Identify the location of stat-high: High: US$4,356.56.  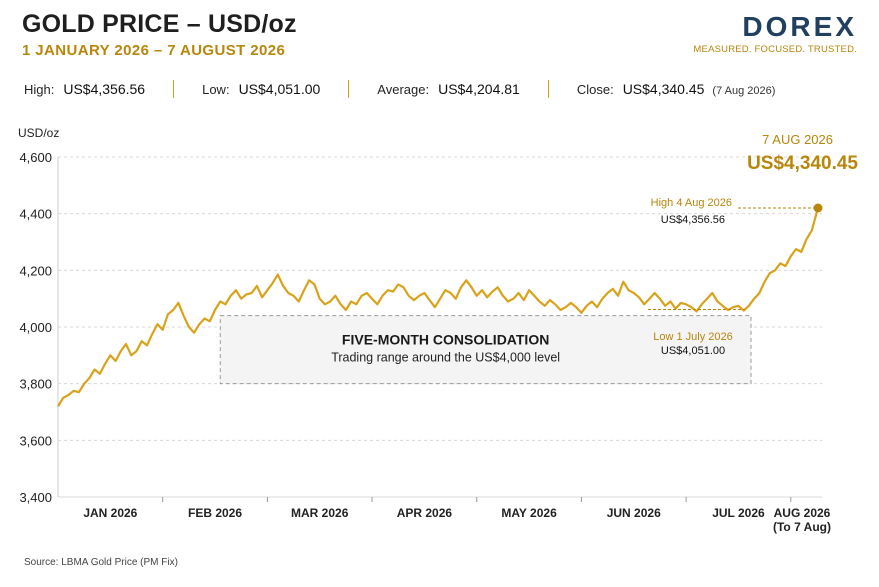
(84, 89).